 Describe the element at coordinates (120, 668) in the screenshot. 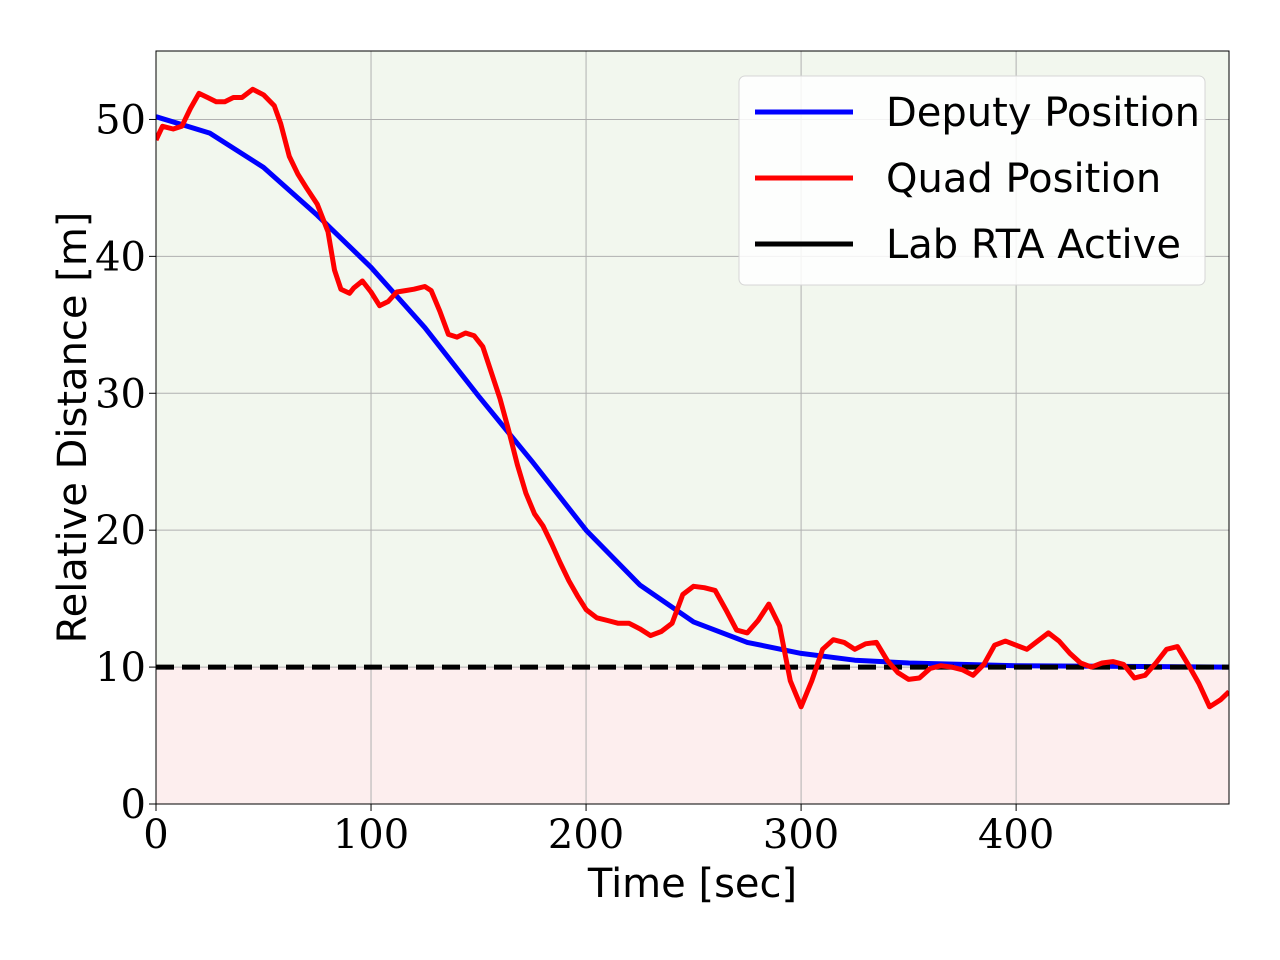

I see `y-tick-label: 10` at that location.